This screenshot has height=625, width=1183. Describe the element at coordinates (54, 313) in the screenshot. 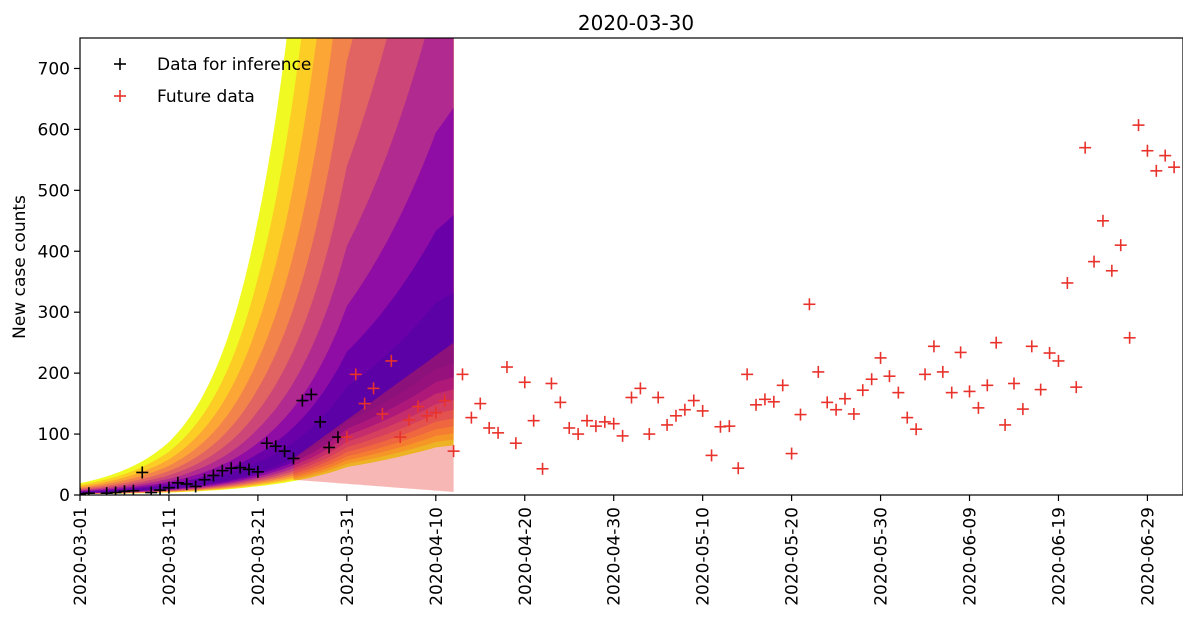

I see `y-tick-label: 300` at that location.